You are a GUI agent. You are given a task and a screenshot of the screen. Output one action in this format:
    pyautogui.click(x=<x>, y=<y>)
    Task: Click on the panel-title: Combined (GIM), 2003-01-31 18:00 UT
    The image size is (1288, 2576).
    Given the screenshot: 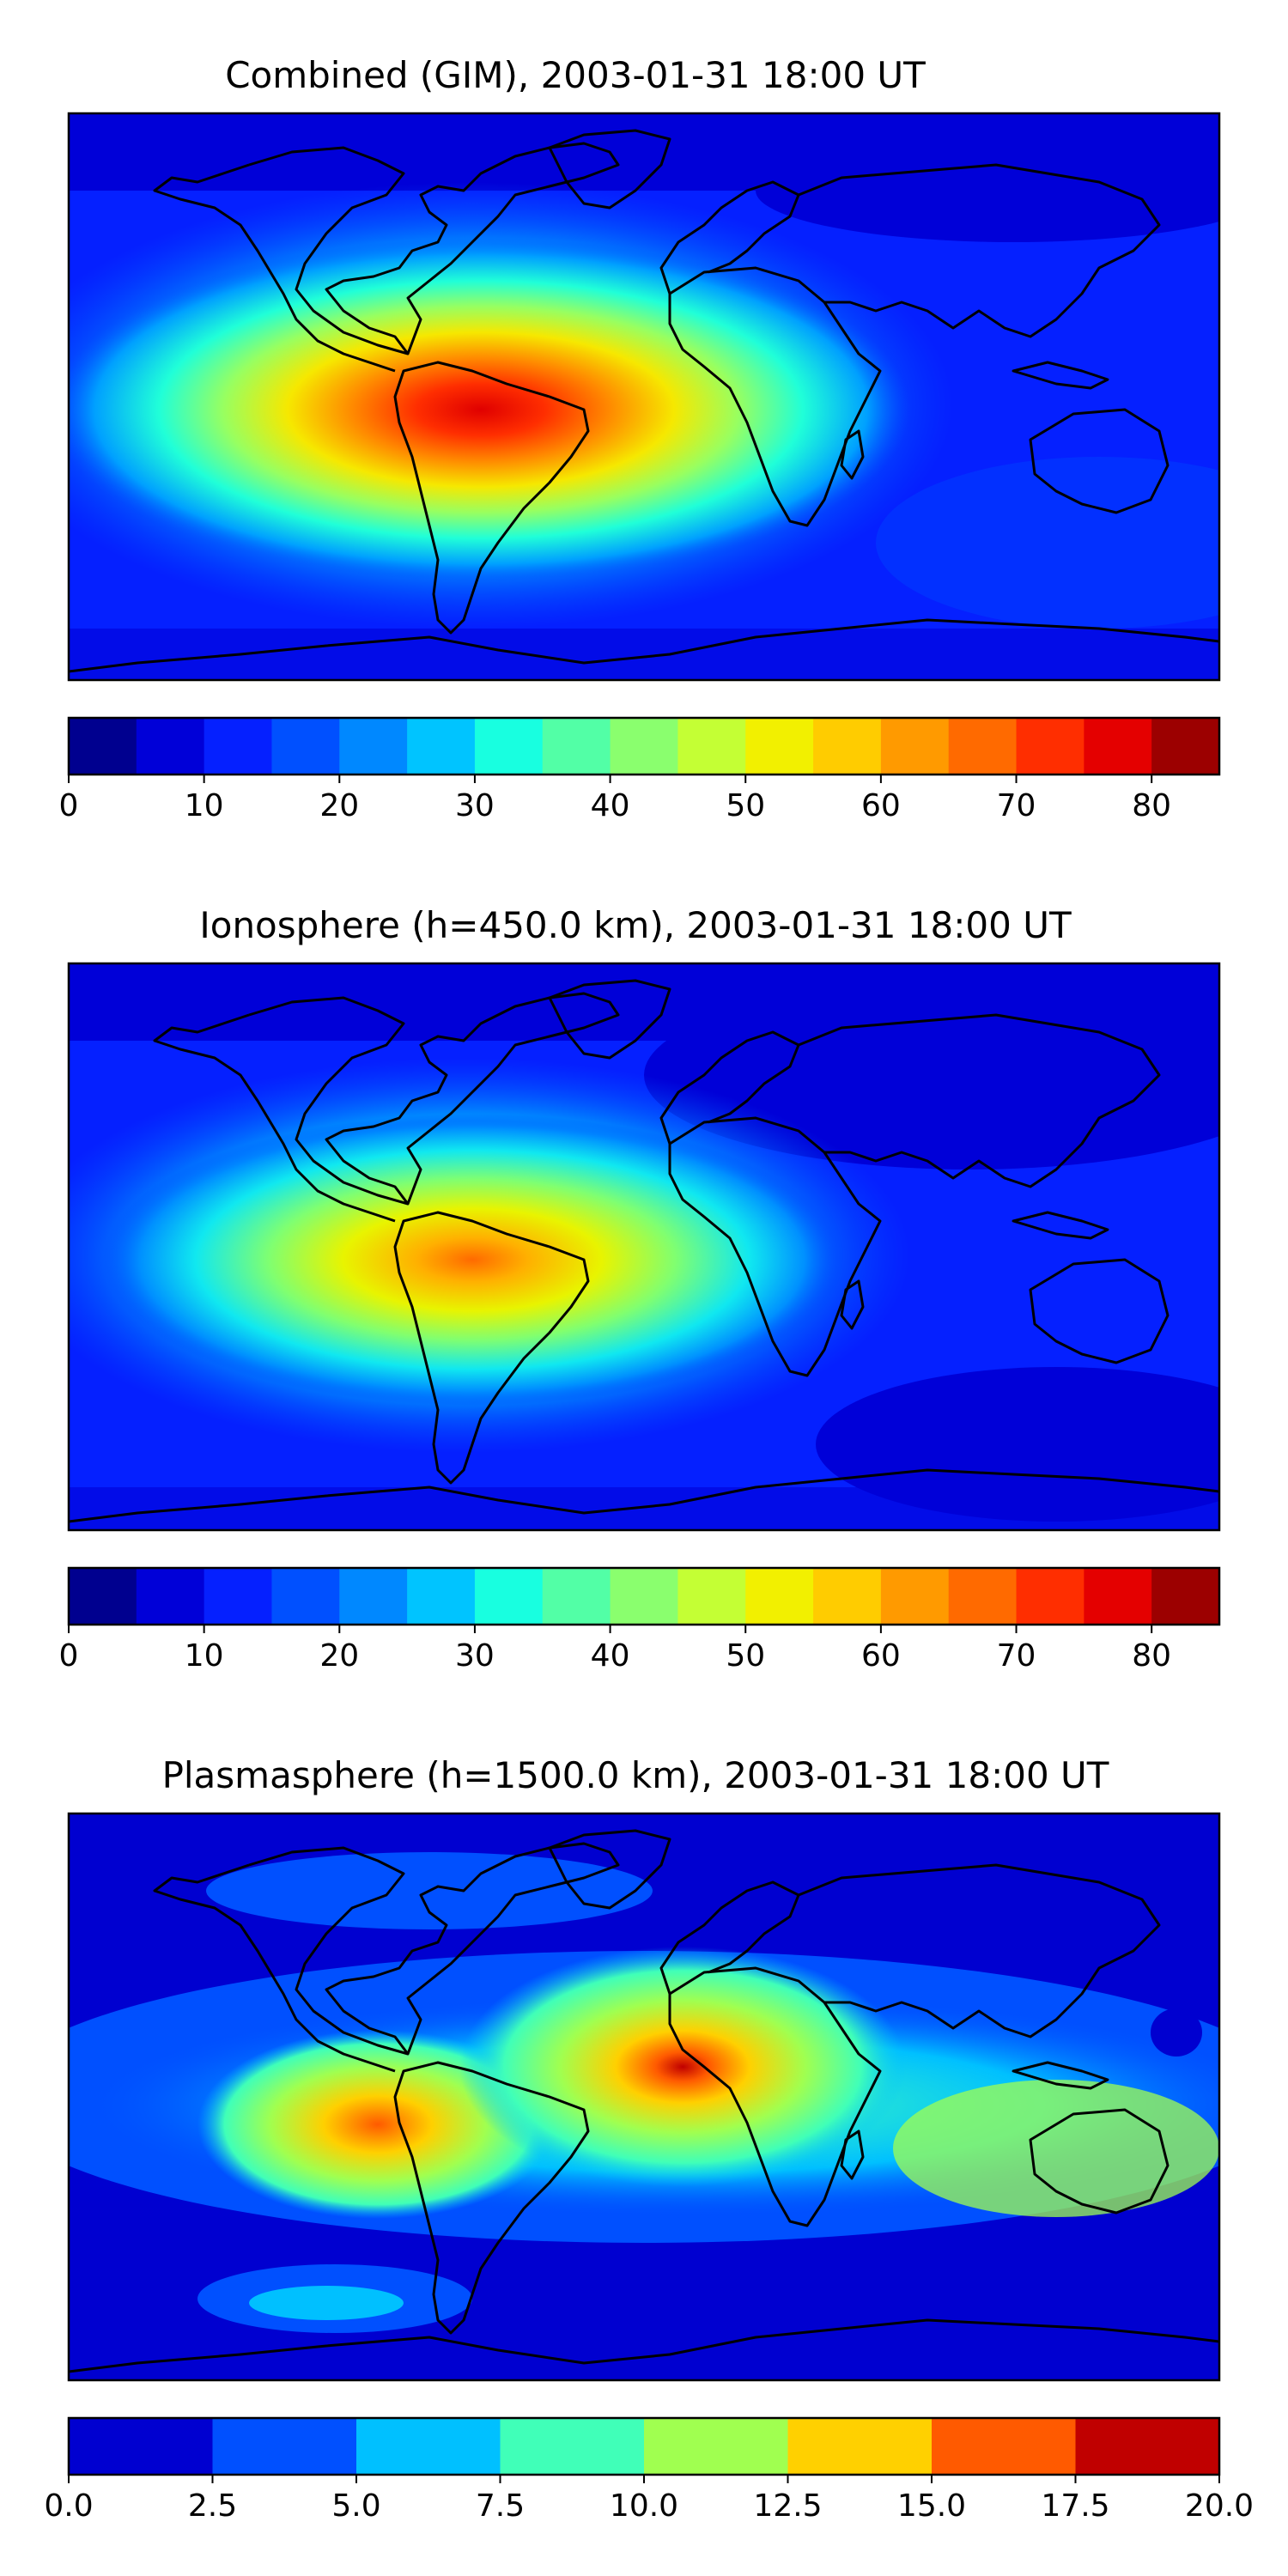 What is the action you would take?
    pyautogui.click(x=576, y=75)
    